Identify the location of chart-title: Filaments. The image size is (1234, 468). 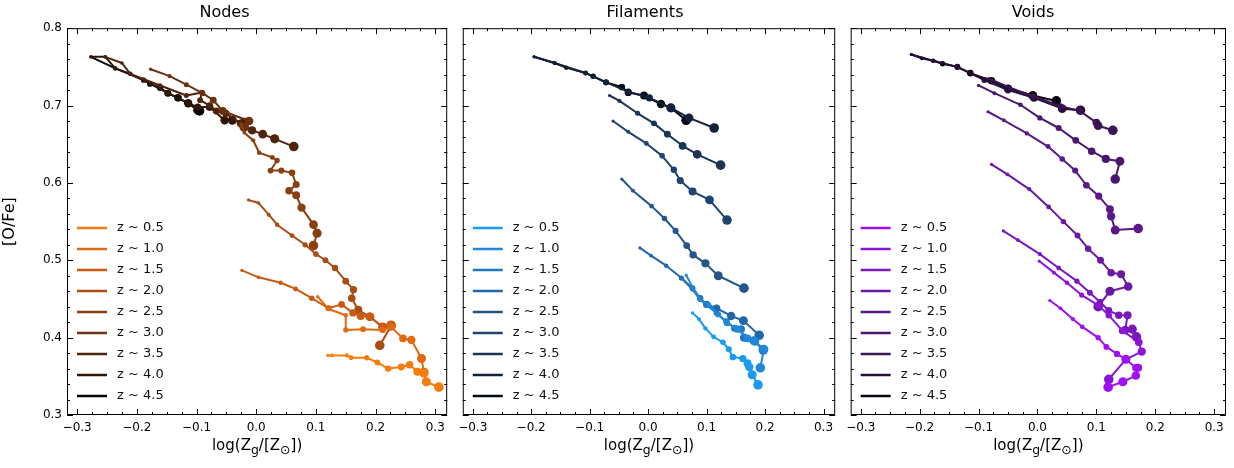
(645, 11).